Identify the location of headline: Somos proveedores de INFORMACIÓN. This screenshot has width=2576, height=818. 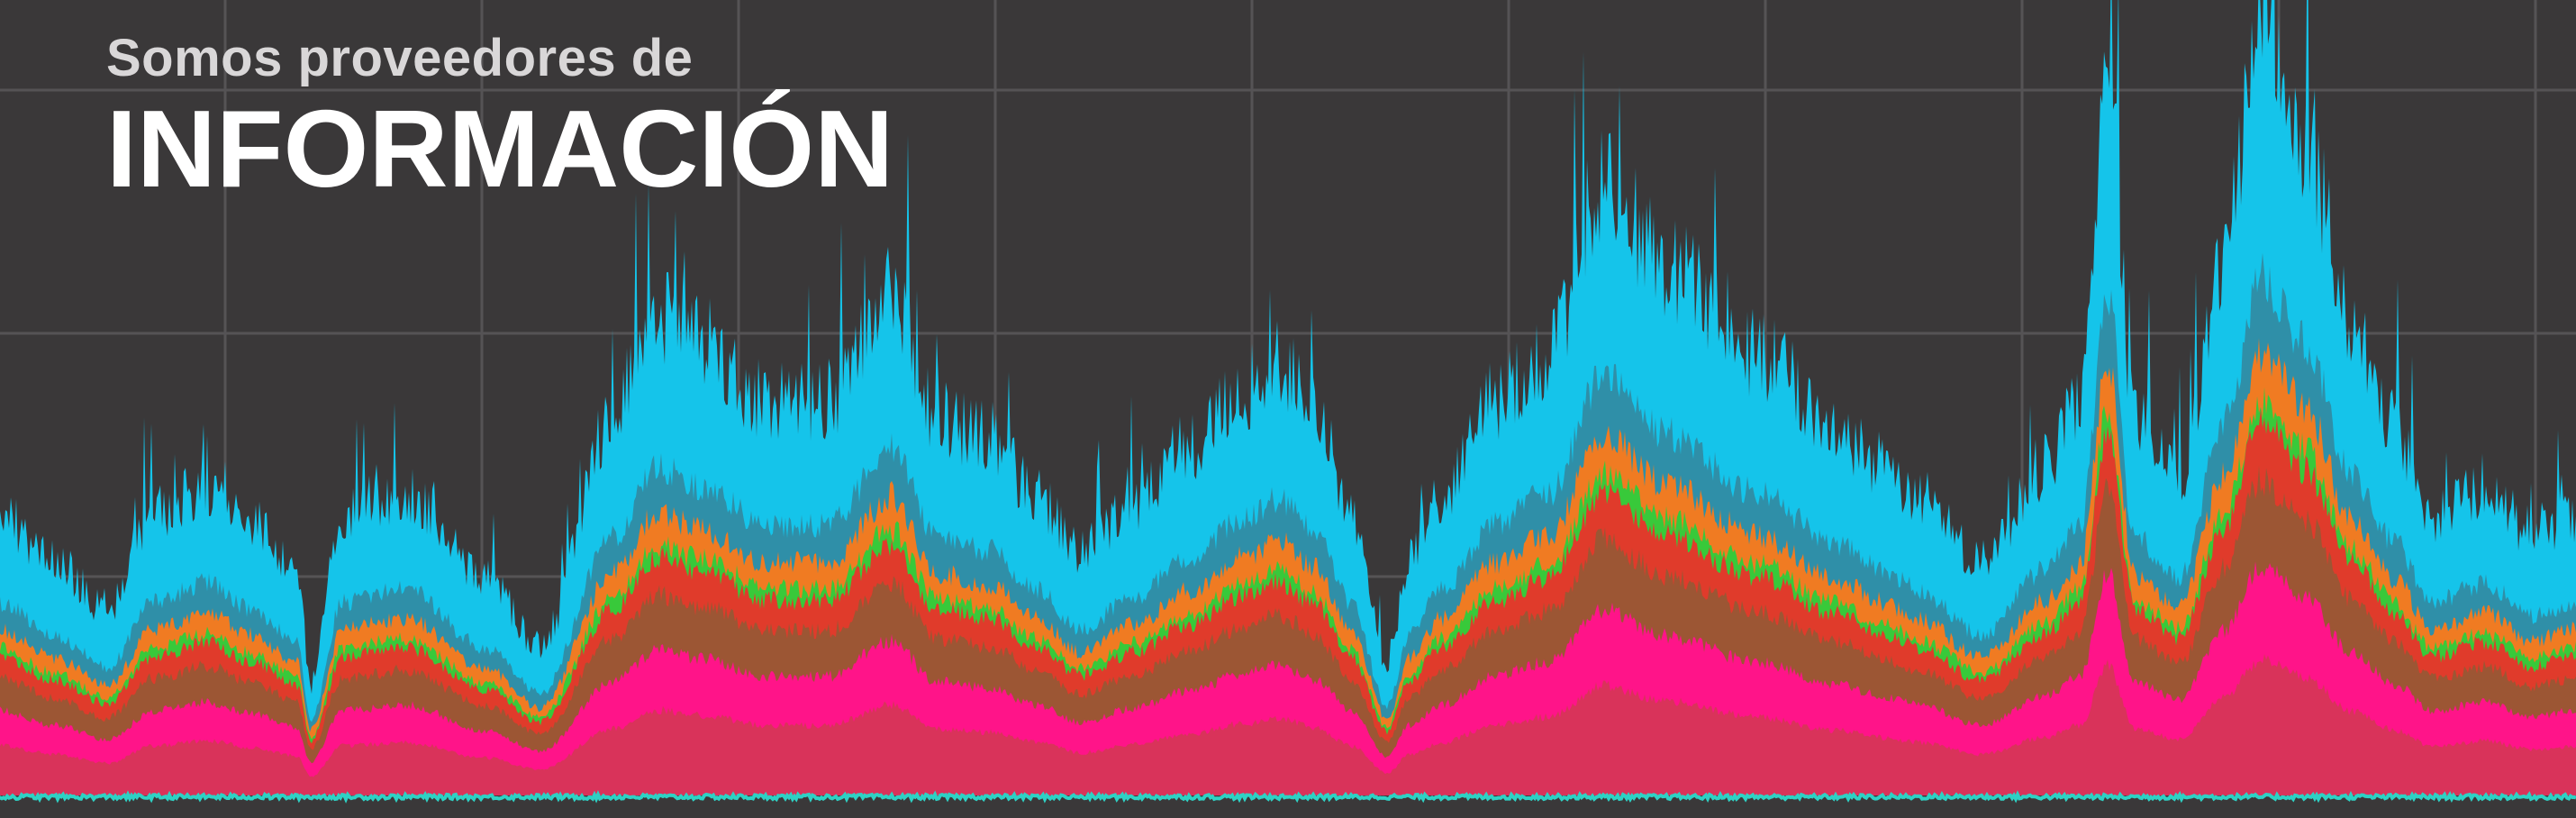
(500, 117).